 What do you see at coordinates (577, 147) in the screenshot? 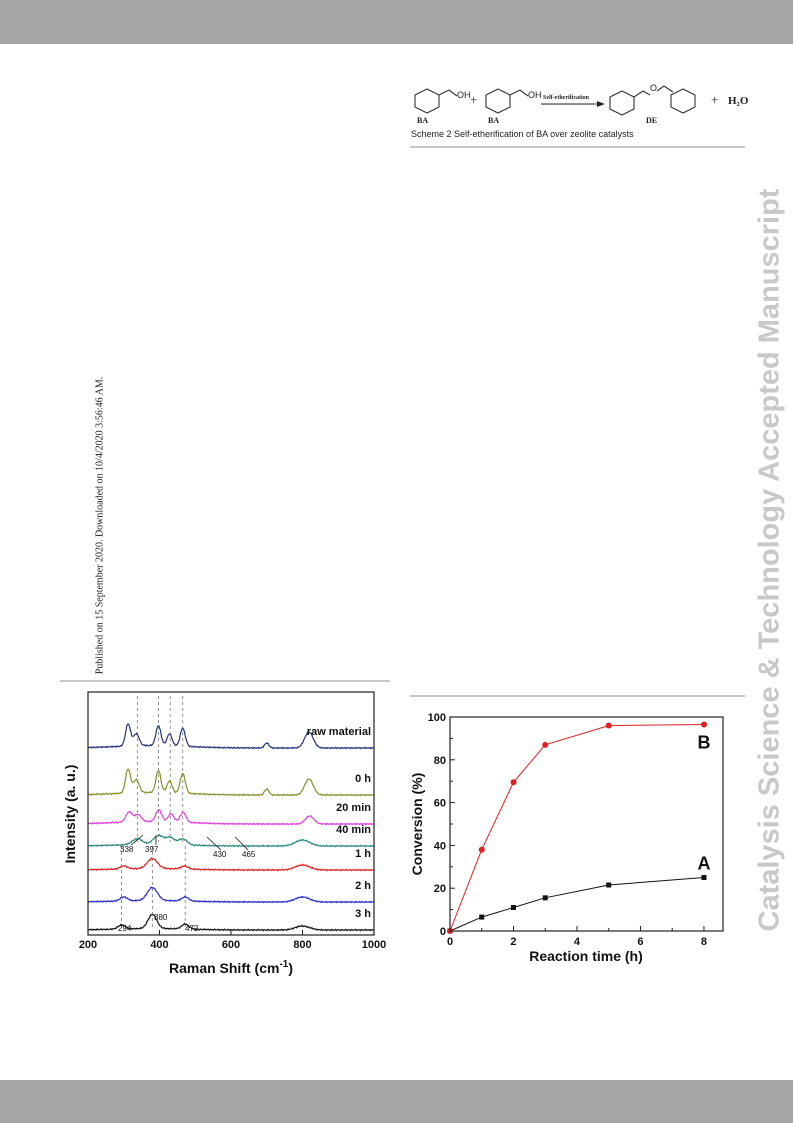
I see `scheme-divider` at bounding box center [577, 147].